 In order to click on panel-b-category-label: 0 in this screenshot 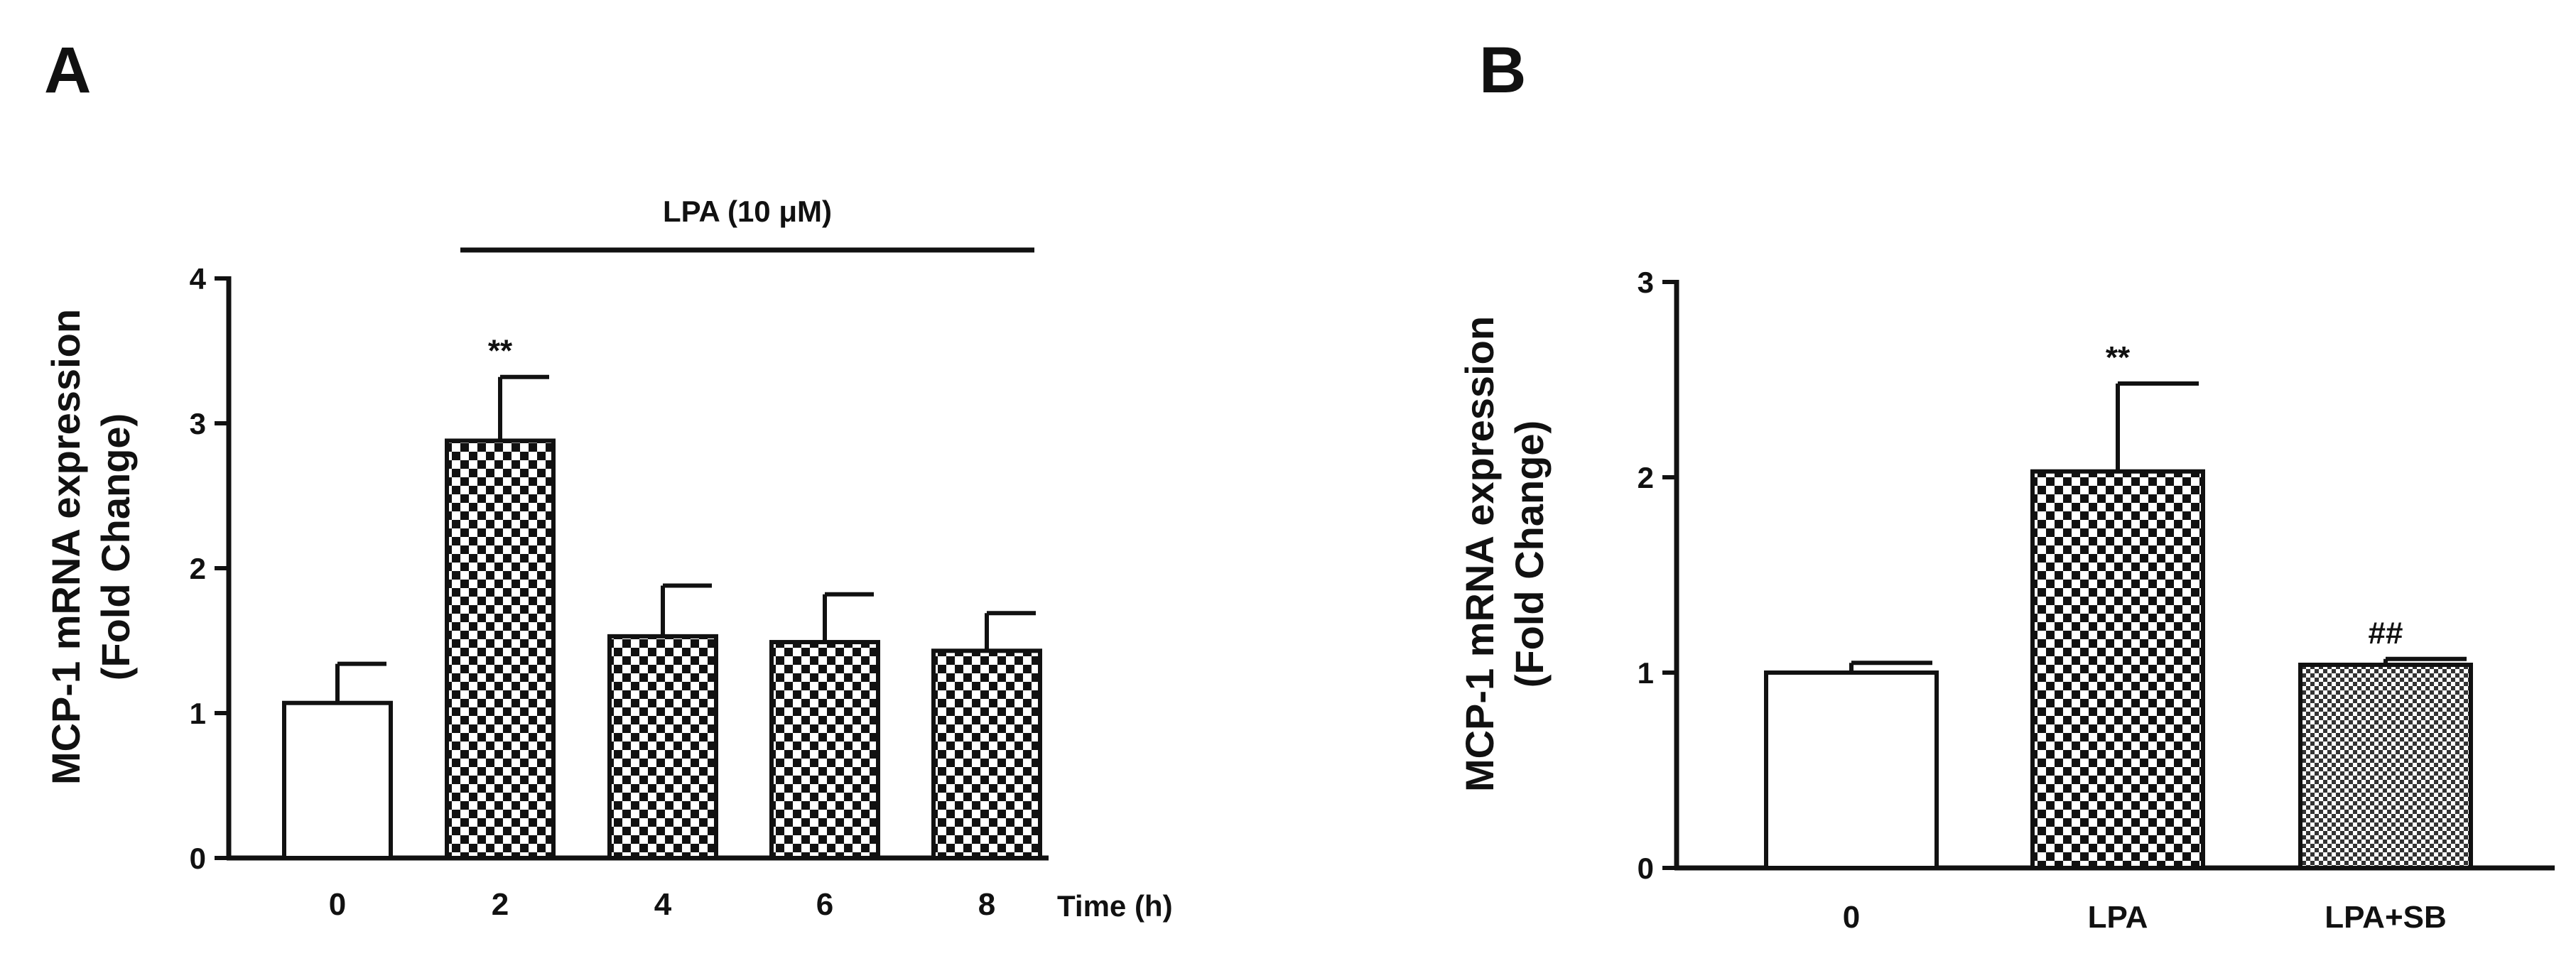, I will do `click(1851, 918)`.